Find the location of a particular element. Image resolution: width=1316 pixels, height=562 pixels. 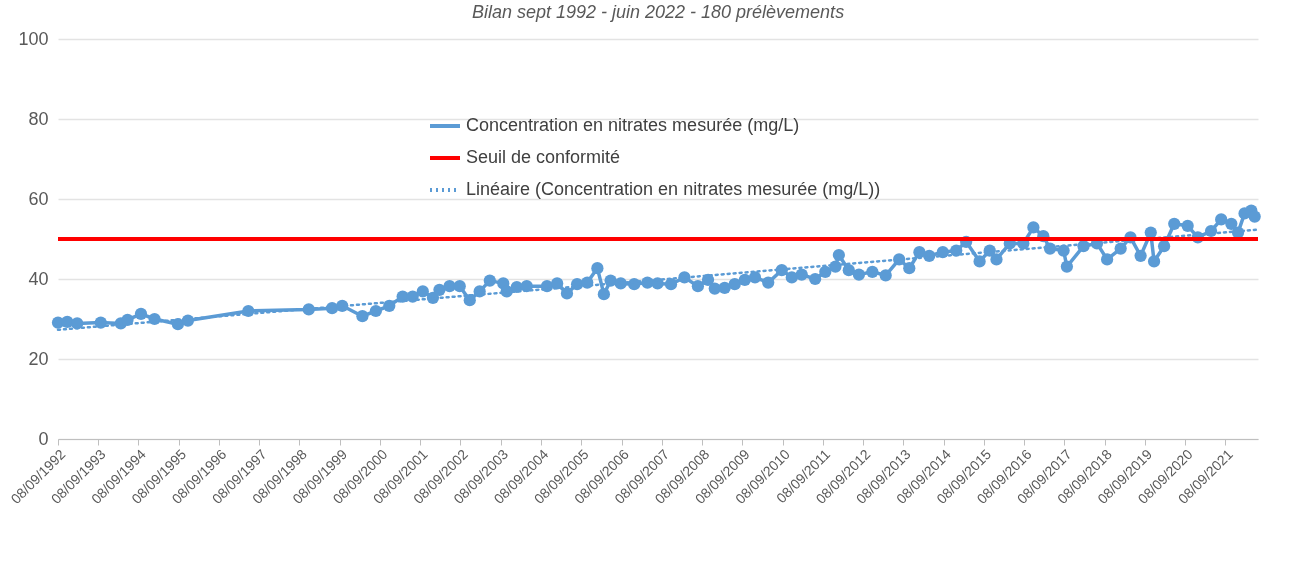

y-tick-label: 100 is located at coordinates (33, 38).